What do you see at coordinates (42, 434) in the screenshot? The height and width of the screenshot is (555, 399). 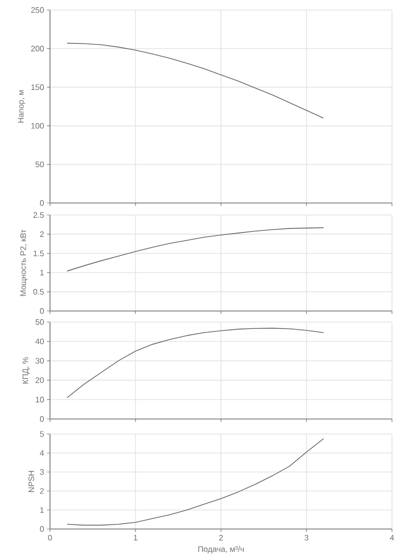 I see `y-tick-label: 5` at bounding box center [42, 434].